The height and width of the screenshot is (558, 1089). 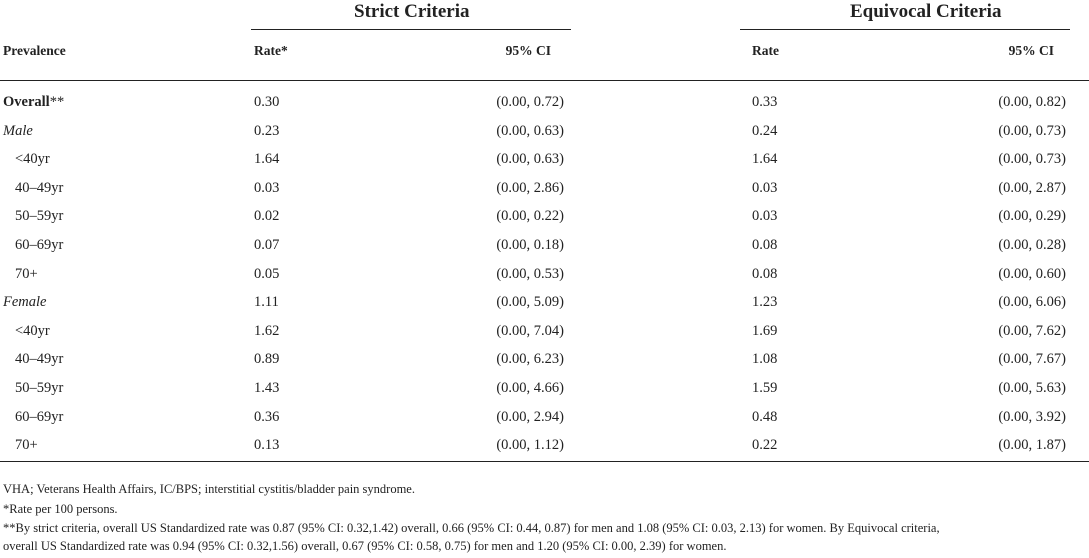 What do you see at coordinates (266, 302) in the screenshot?
I see `strict-rate-cell: 1.11` at bounding box center [266, 302].